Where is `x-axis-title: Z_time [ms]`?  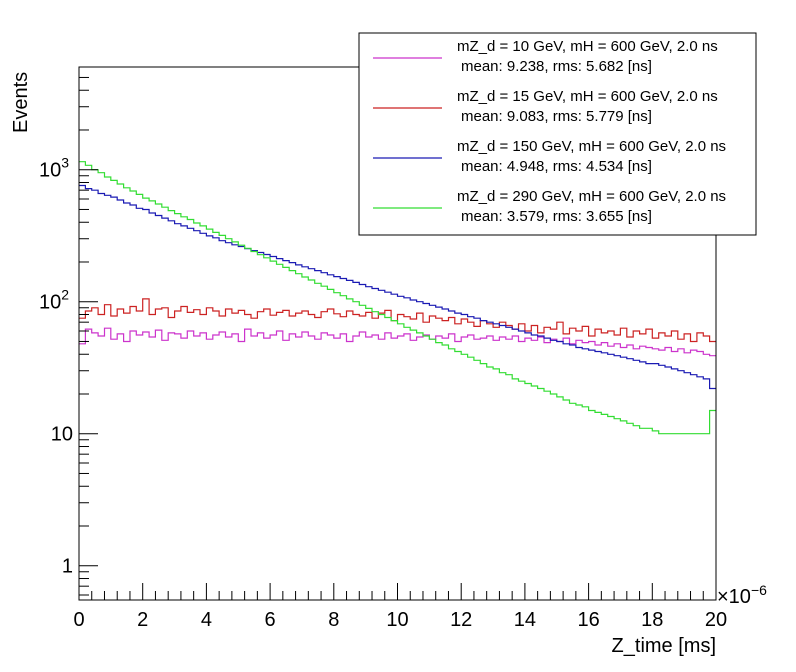 x-axis-title: Z_time [ms] is located at coordinates (664, 646).